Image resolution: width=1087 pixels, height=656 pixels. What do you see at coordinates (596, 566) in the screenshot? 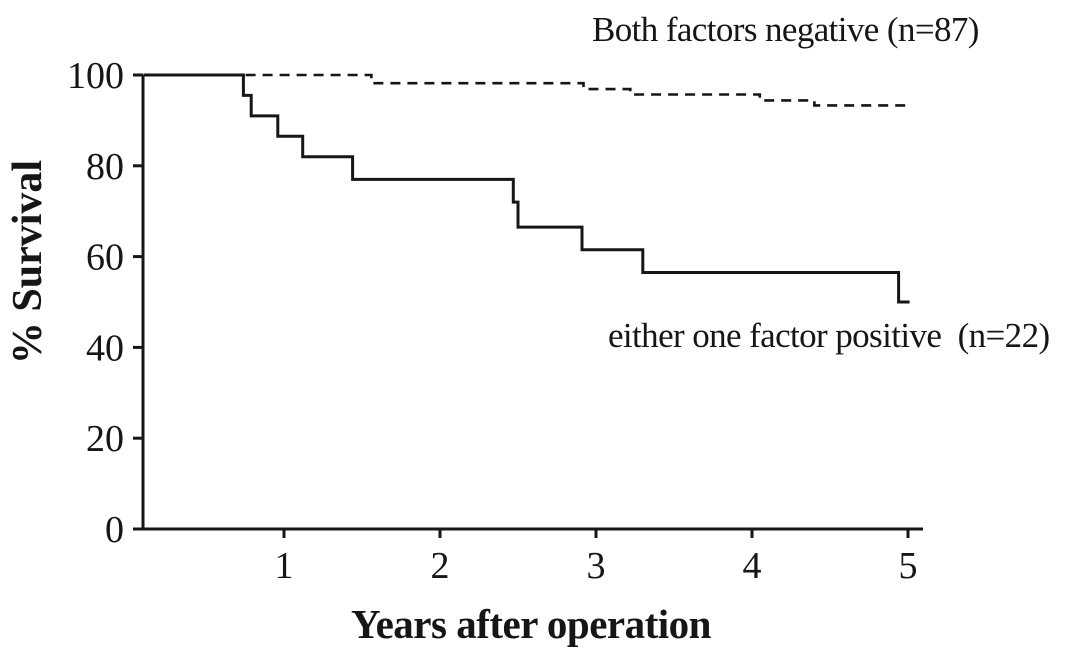
I see `x-tick-label: 3` at bounding box center [596, 566].